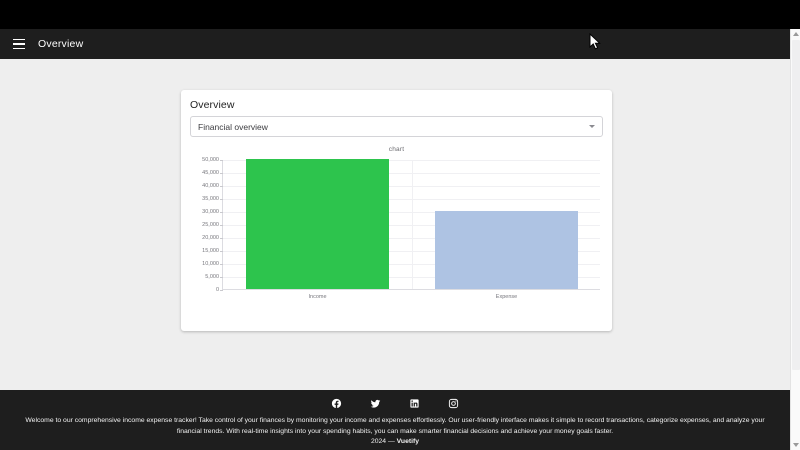 The image size is (800, 450). What do you see at coordinates (212, 225) in the screenshot?
I see `chart-y-tick-label: 25,000` at bounding box center [212, 225].